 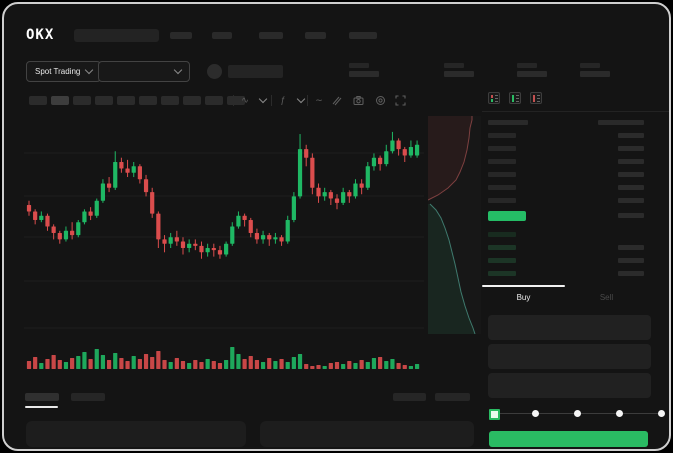 I want to click on total-field, so click(x=569, y=385).